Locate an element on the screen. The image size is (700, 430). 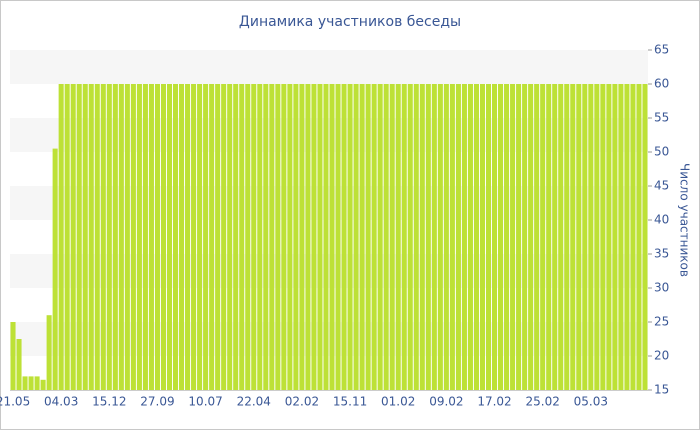
y-tick-label: 50 is located at coordinates (661, 152).